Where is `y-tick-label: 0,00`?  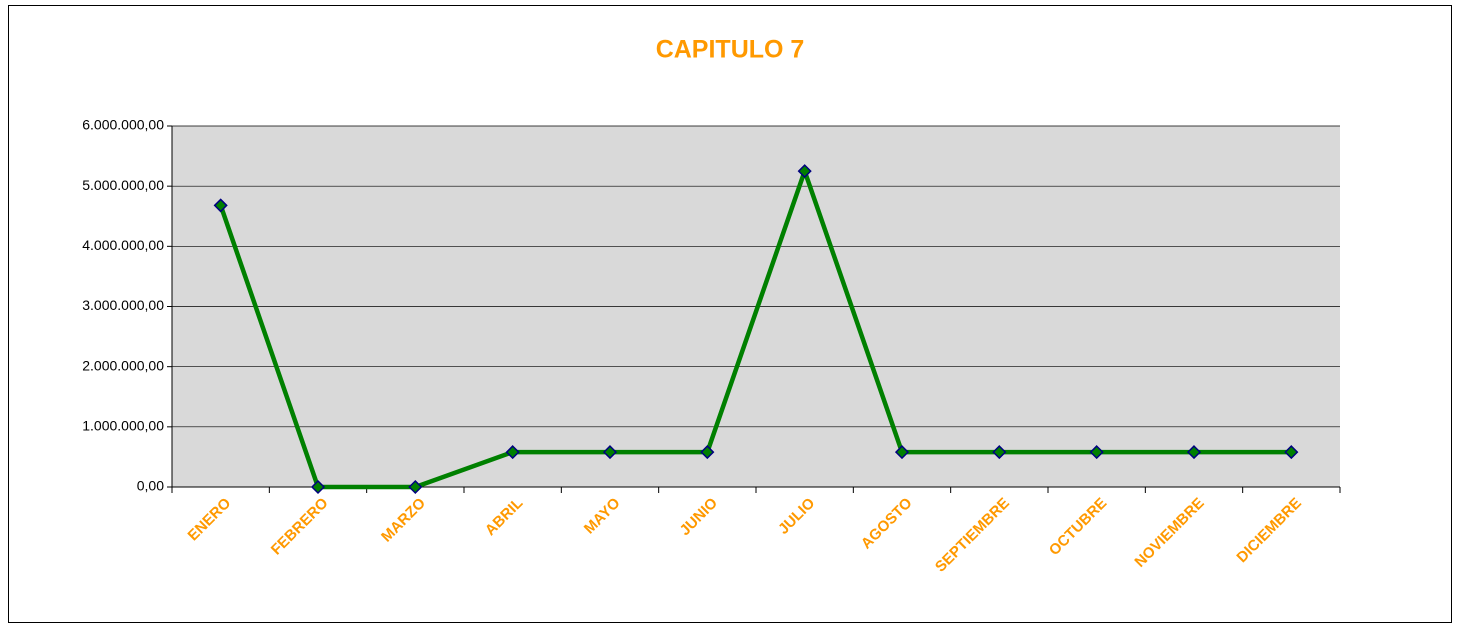 y-tick-label: 0,00 is located at coordinates (150, 486).